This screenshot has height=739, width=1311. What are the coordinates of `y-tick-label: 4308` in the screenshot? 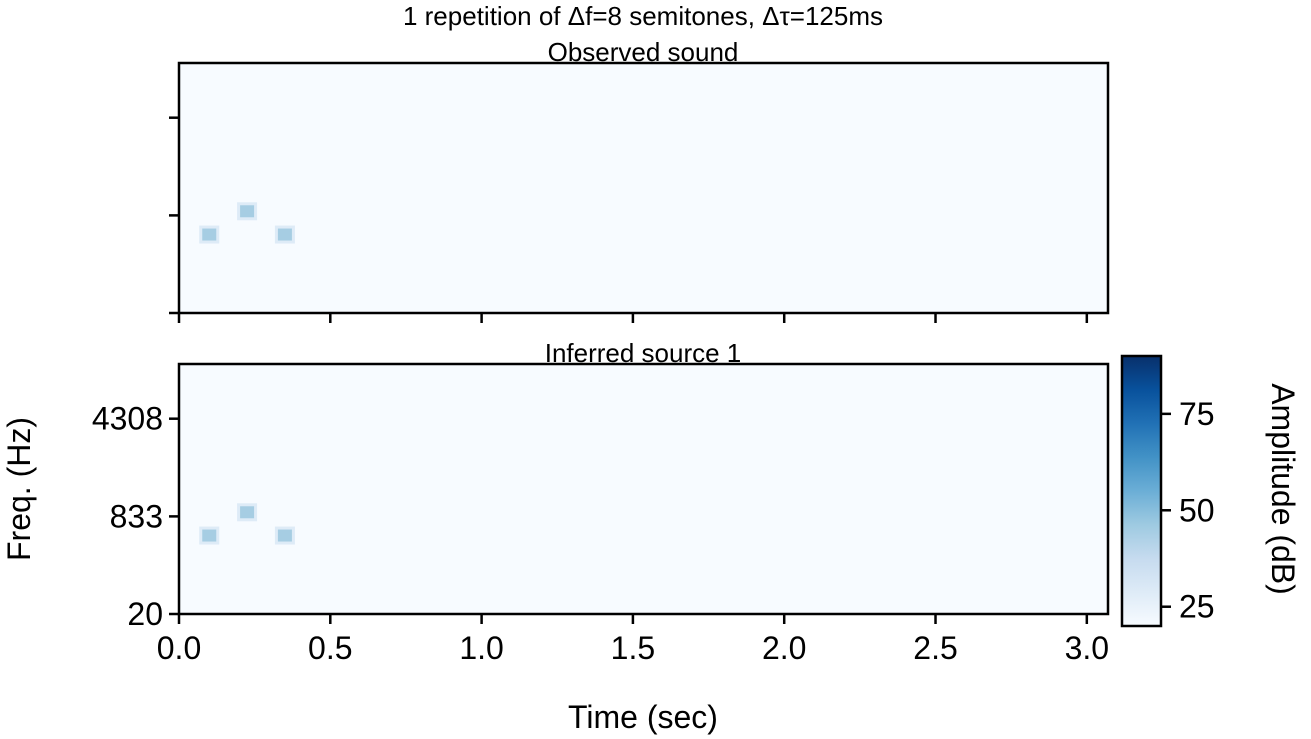 It's located at (127, 419).